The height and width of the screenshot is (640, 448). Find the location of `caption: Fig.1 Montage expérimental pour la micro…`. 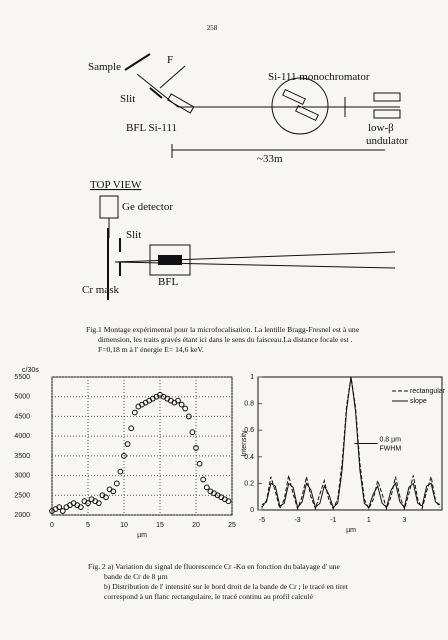

caption: Fig.1 Montage expérimental pour la micro… is located at coordinates (223, 329).